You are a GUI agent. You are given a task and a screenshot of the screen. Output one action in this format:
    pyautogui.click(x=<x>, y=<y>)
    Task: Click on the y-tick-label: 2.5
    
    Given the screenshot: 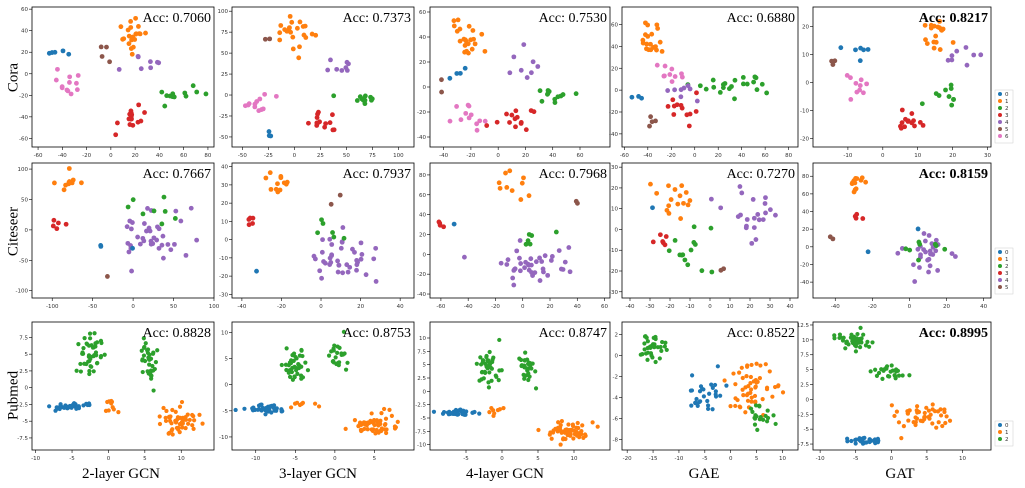 What is the action you would take?
    pyautogui.click(x=421, y=379)
    